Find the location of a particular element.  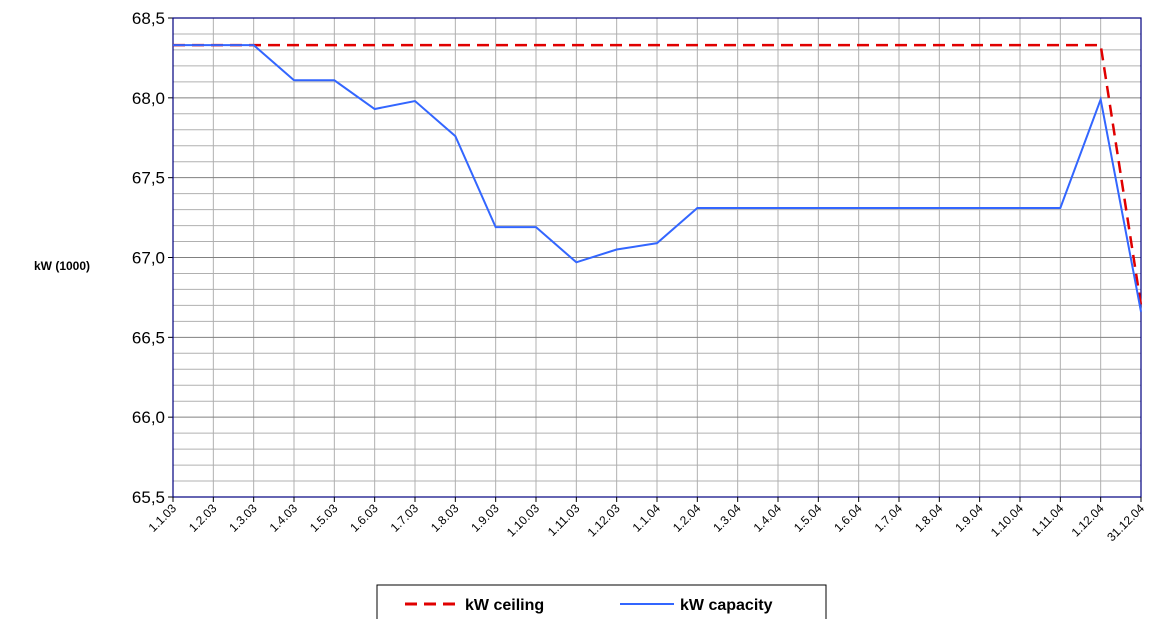

x-tick-label: 1.6.04 is located at coordinates (848, 518).